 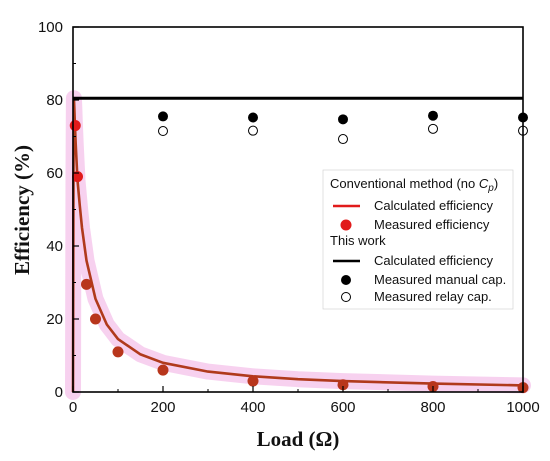 I want to click on legend-item-calc-conventional: Calculated efficiency, so click(x=433, y=205).